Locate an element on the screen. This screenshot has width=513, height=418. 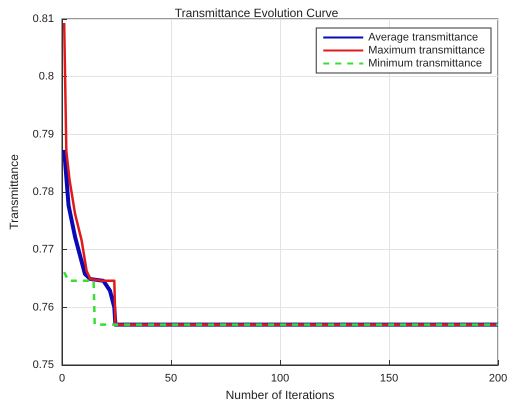
y-tick-label: 0.78 is located at coordinates (43, 192).